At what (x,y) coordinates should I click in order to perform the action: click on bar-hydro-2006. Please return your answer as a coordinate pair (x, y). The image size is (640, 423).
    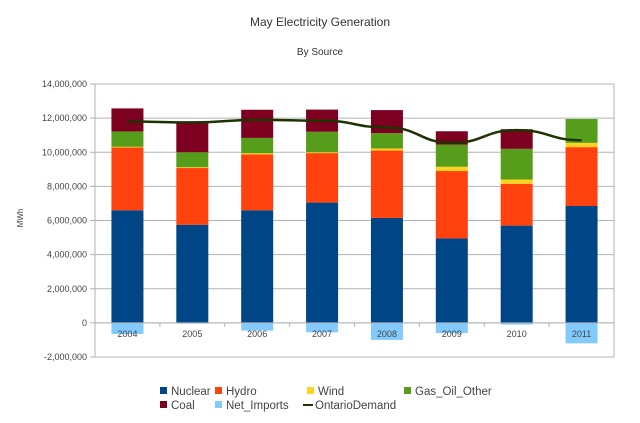
    Looking at the image, I should click on (257, 182).